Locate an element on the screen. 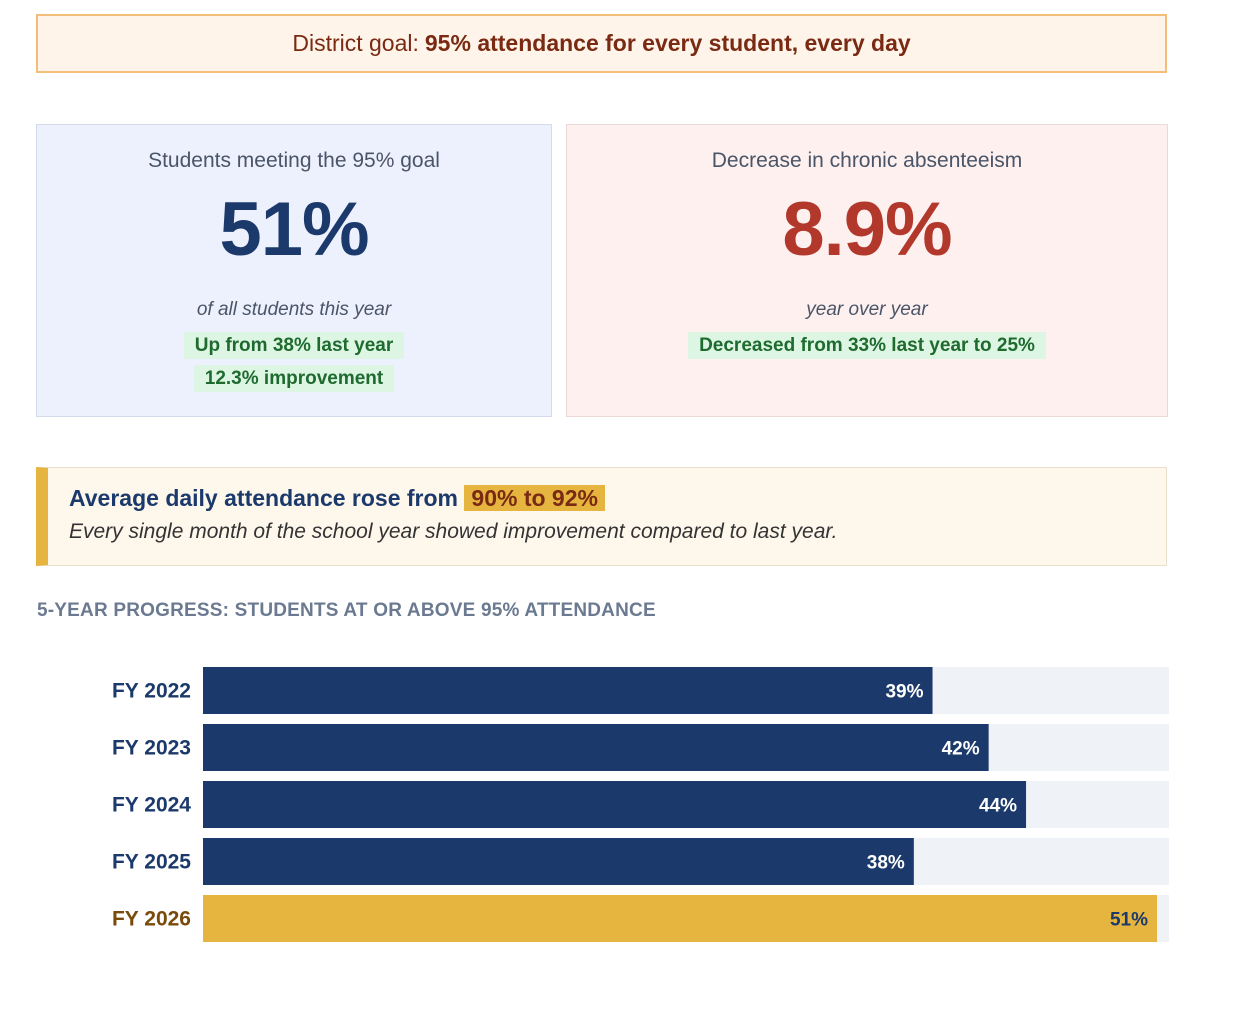 The height and width of the screenshot is (1024, 1251). value-label: 42% is located at coordinates (961, 749).